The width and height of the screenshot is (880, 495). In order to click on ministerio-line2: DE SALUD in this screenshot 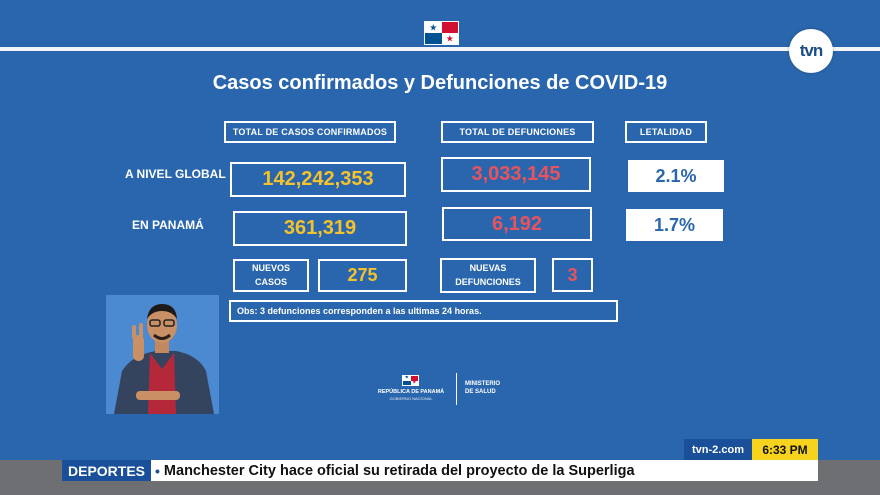, I will do `click(480, 392)`.